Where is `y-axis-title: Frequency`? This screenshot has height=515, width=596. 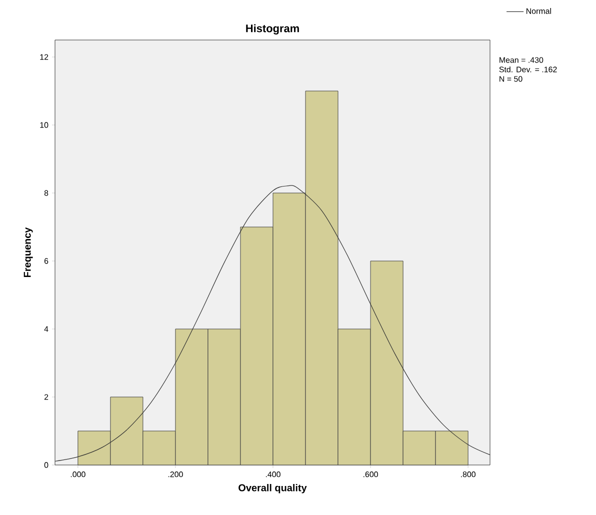
y-axis-title: Frequency is located at coordinates (28, 252).